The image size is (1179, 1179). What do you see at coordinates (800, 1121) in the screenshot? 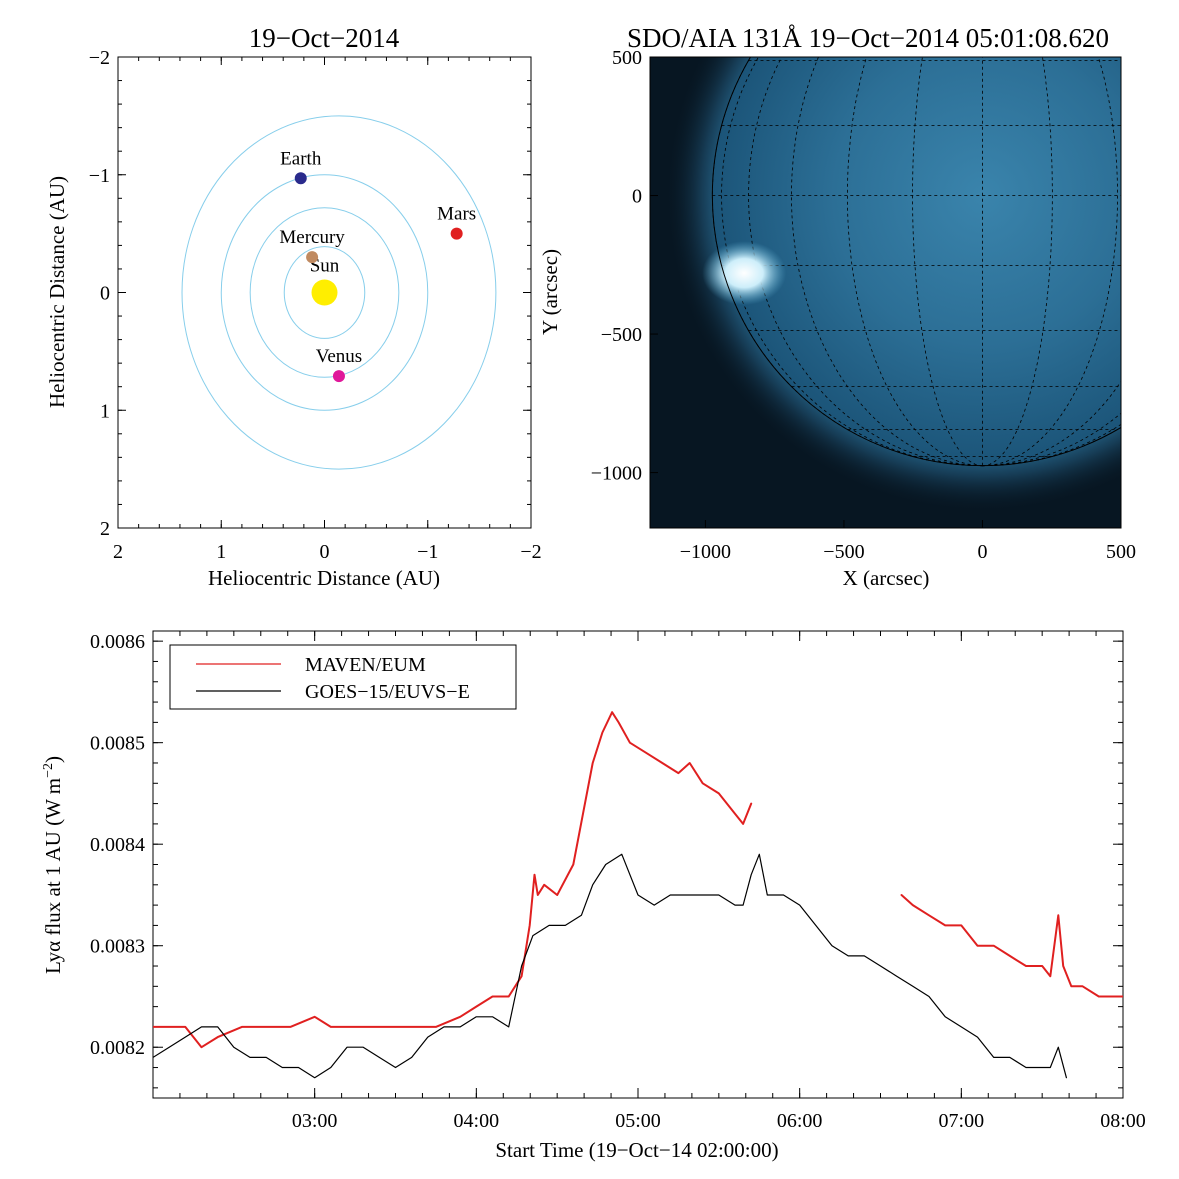
I see `lya-x-tick-label: 06:00` at bounding box center [800, 1121].